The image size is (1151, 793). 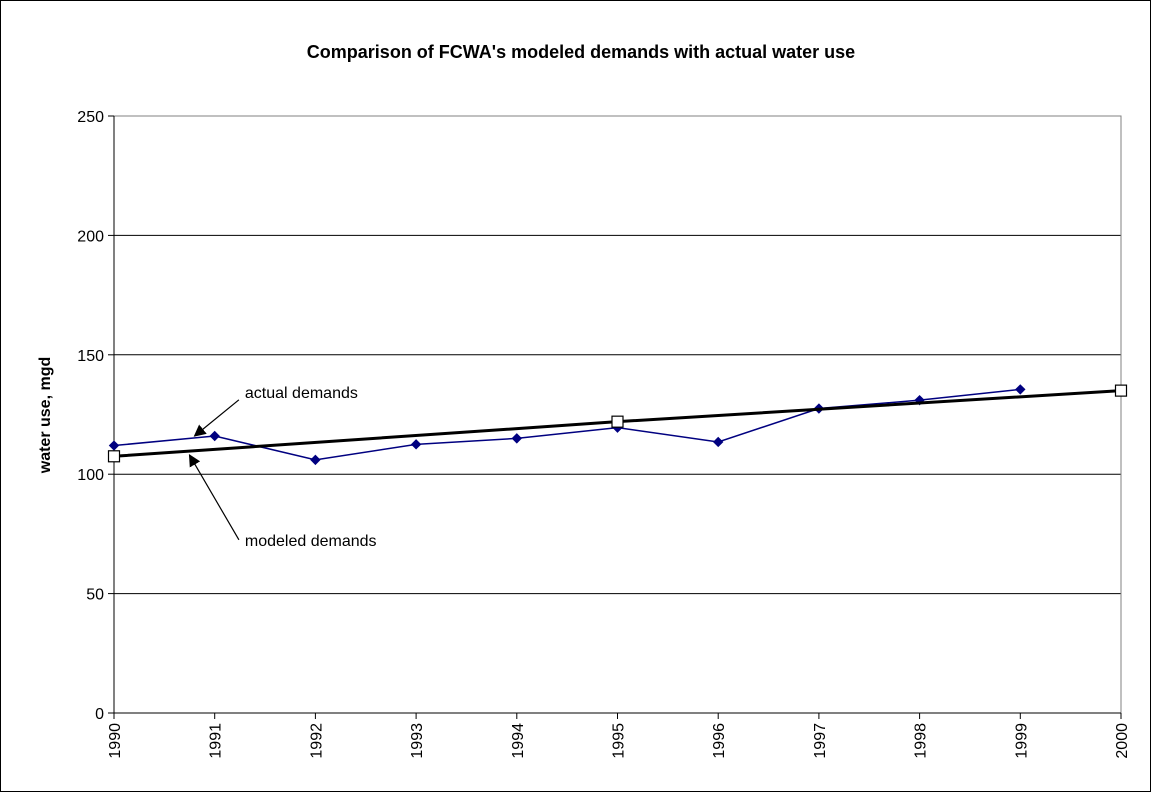 I want to click on annotation-label-modeled: modeled demands, so click(x=311, y=541).